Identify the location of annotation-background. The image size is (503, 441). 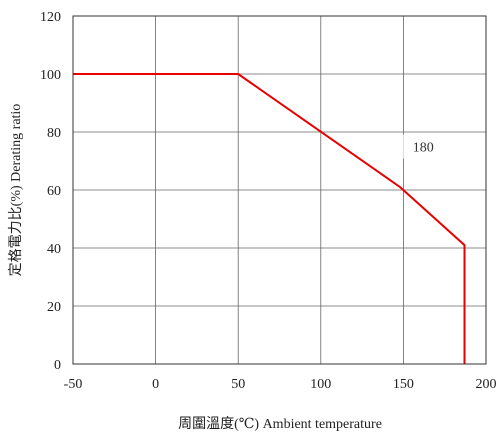
(423, 146).